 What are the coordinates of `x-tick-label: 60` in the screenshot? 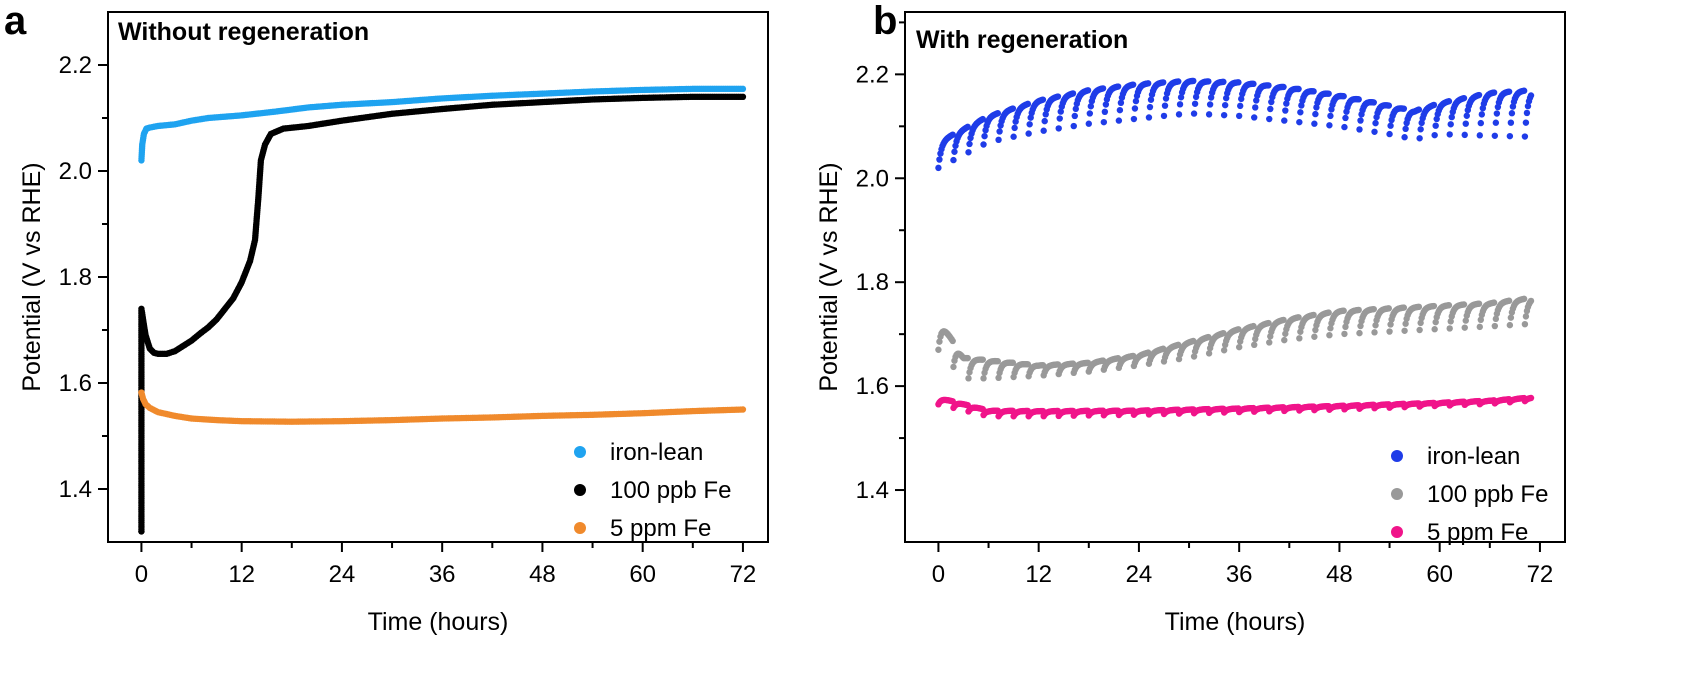 It's located at (642, 574).